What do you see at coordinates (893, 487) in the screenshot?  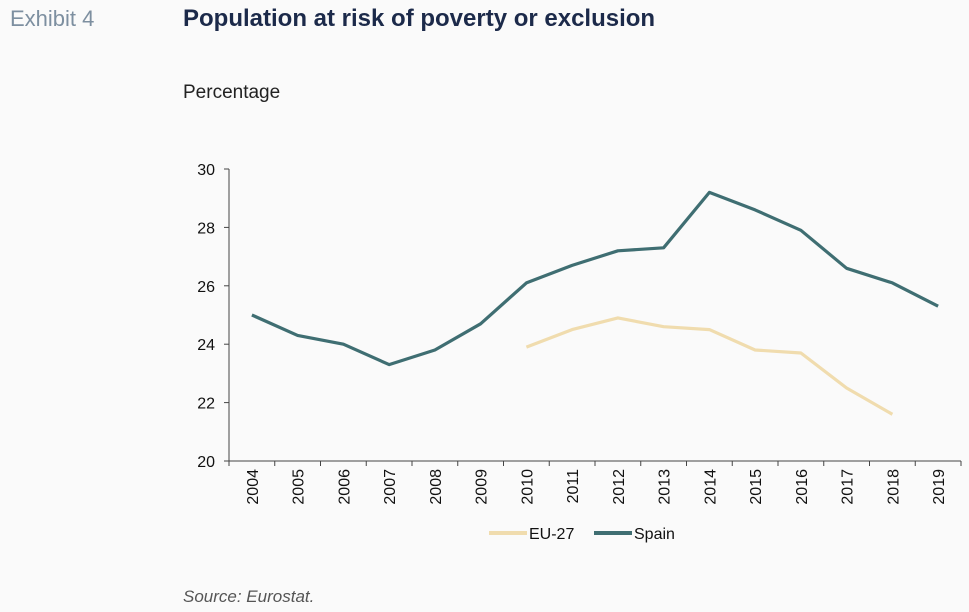 I see `x-tick-label: 2018` at bounding box center [893, 487].